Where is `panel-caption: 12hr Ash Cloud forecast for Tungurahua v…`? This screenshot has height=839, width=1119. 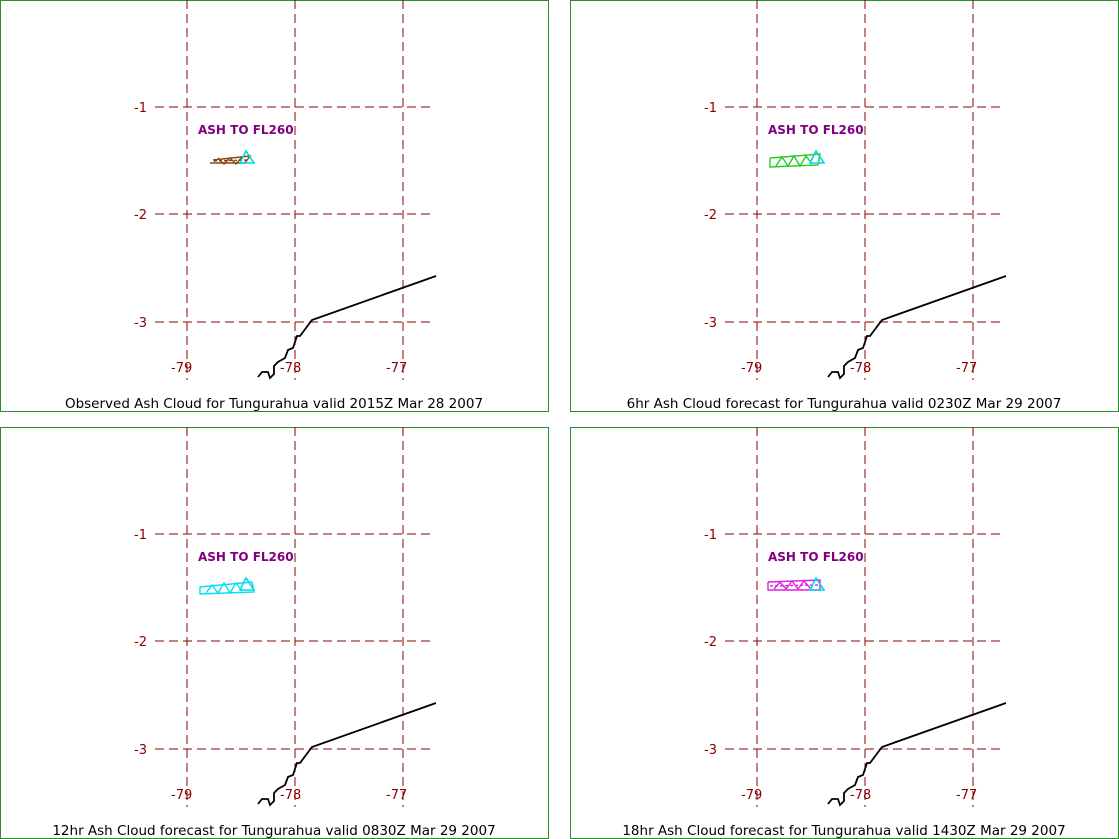 panel-caption: 12hr Ash Cloud forecast for Tungurahua v… is located at coordinates (273, 831).